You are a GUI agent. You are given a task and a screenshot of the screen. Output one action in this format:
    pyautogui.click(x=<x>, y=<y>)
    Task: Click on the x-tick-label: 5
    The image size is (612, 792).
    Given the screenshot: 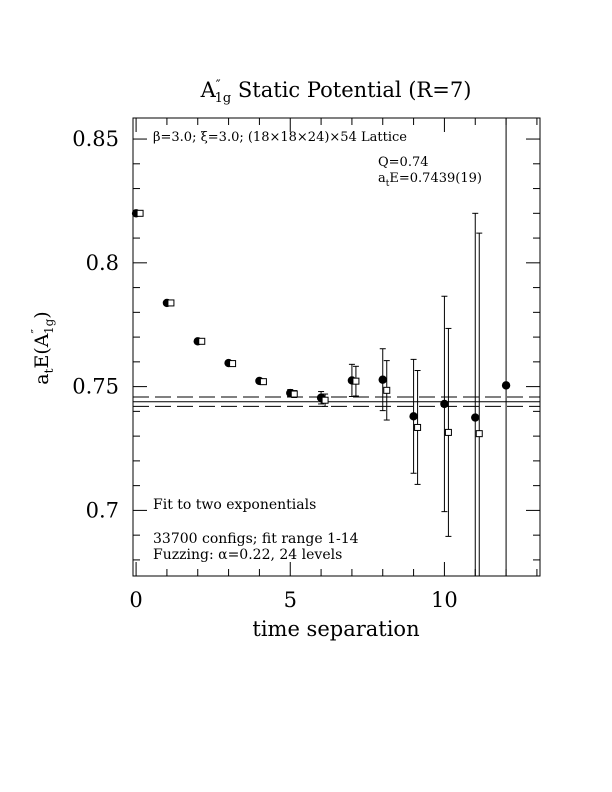 What is the action you would take?
    pyautogui.click(x=290, y=600)
    